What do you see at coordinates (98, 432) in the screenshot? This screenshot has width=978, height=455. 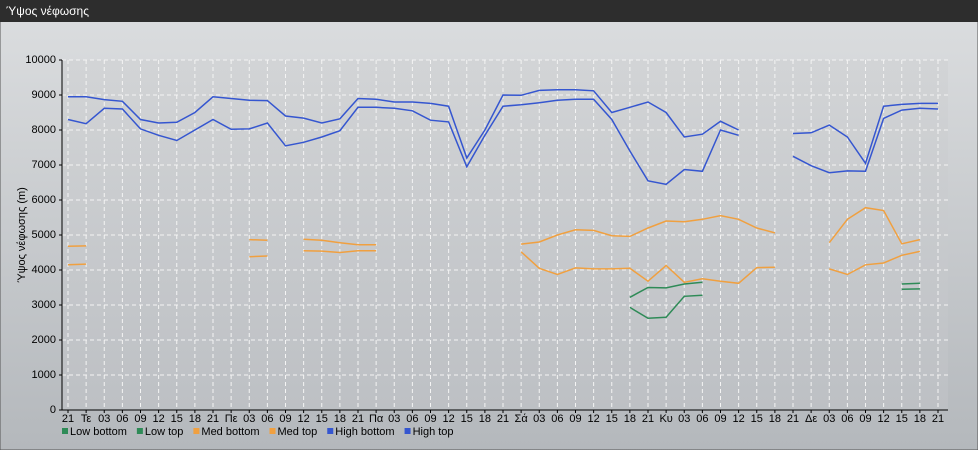 I see `legend-label: Low bottom` at bounding box center [98, 432].